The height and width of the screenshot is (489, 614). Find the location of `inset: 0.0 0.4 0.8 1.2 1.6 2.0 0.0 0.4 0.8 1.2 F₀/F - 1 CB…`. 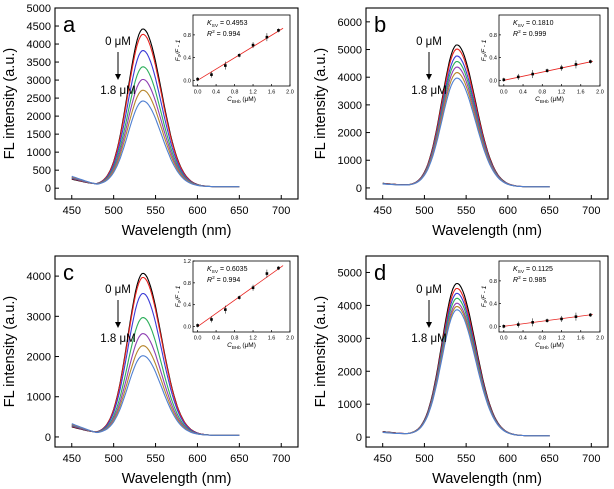

inset: 0.0 0.4 0.8 1.2 1.6 2.0 0.0 0.4 0.8 1.2 F₀/F - 1 CB… is located at coordinates (234, 304).